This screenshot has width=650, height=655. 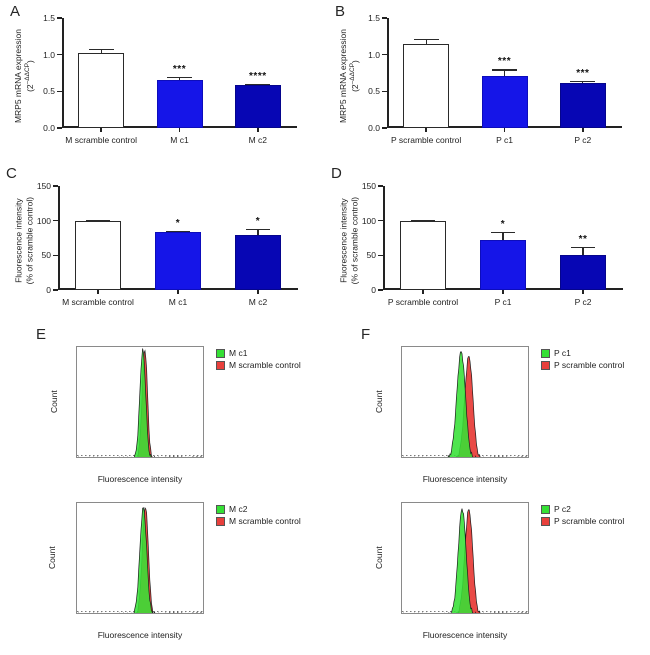 What do you see at coordinates (48, 290) in the screenshot?
I see `y-axis-tick-label: 0` at bounding box center [48, 290].